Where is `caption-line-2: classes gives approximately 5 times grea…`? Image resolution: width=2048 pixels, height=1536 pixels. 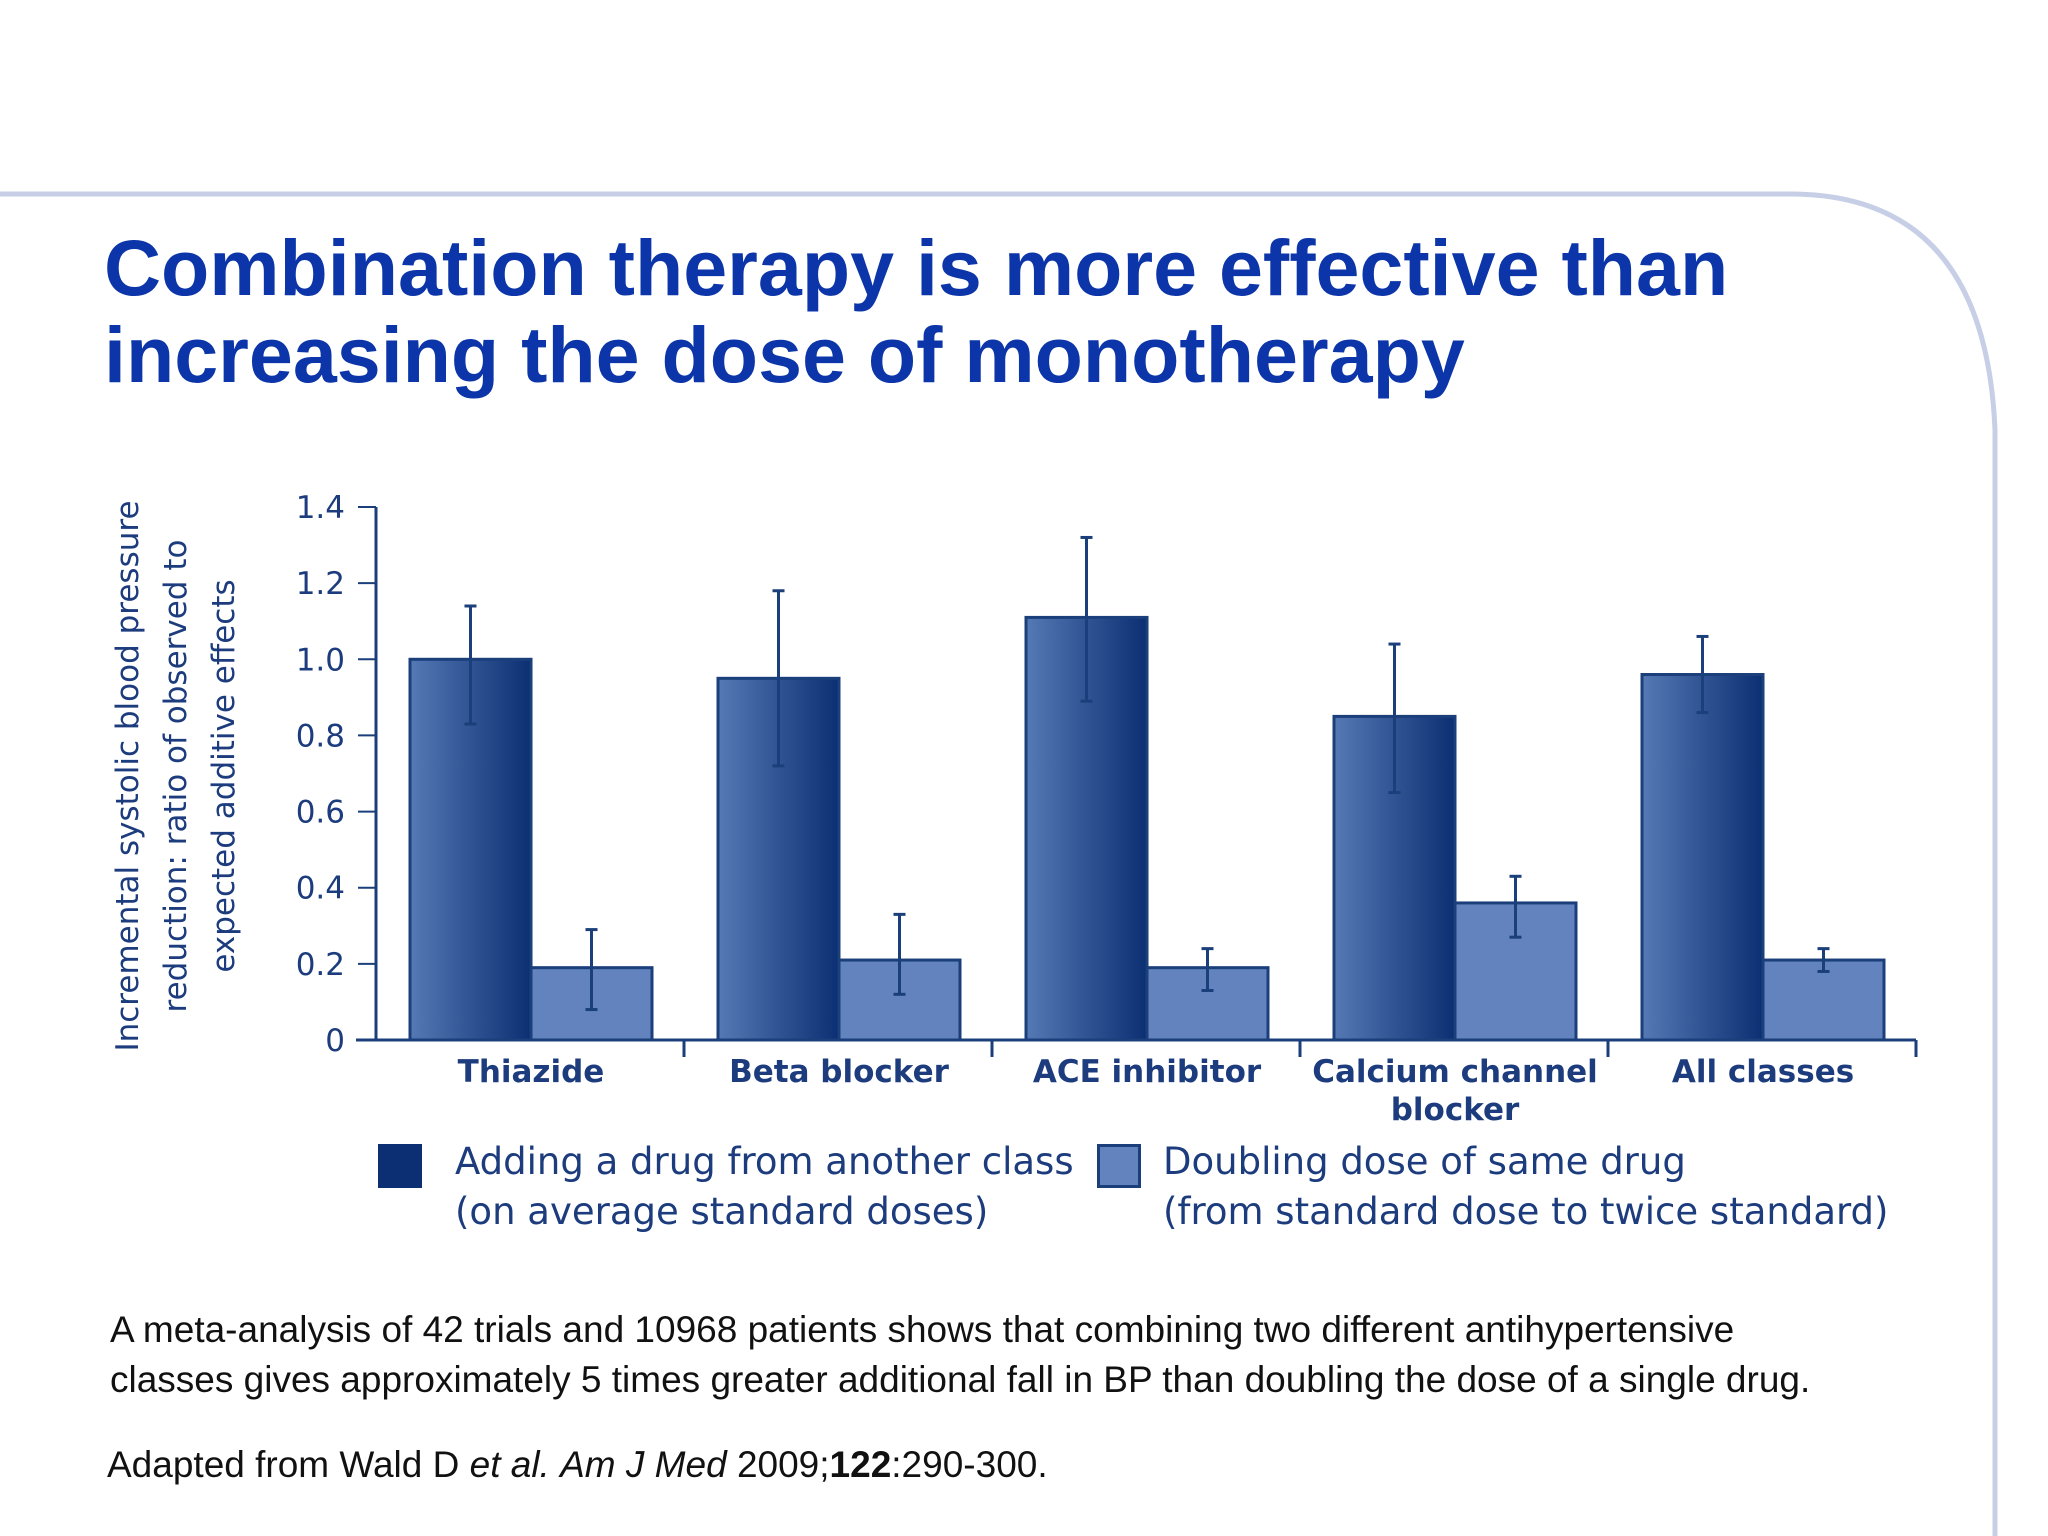 caption-line-2: classes gives approximately 5 times grea… is located at coordinates (960, 1379).